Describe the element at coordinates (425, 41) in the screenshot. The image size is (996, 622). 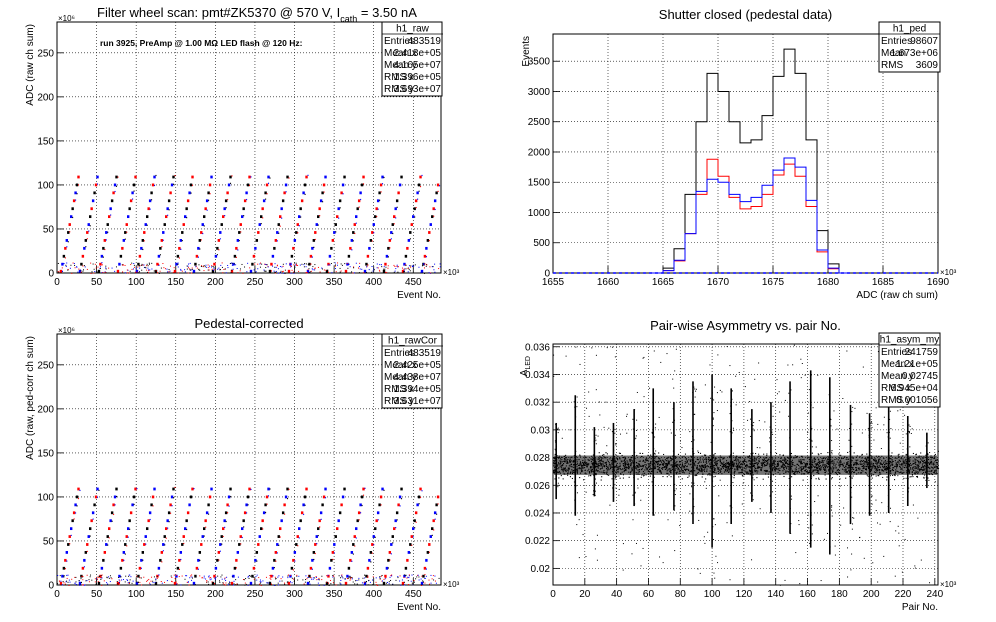
I see `stats-row-value: 483519` at that location.